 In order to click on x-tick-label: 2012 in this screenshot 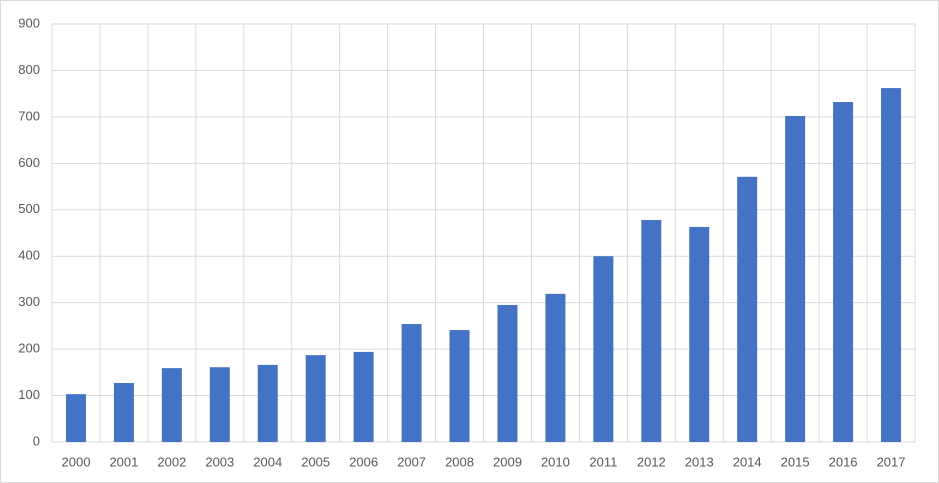, I will do `click(651, 461)`.